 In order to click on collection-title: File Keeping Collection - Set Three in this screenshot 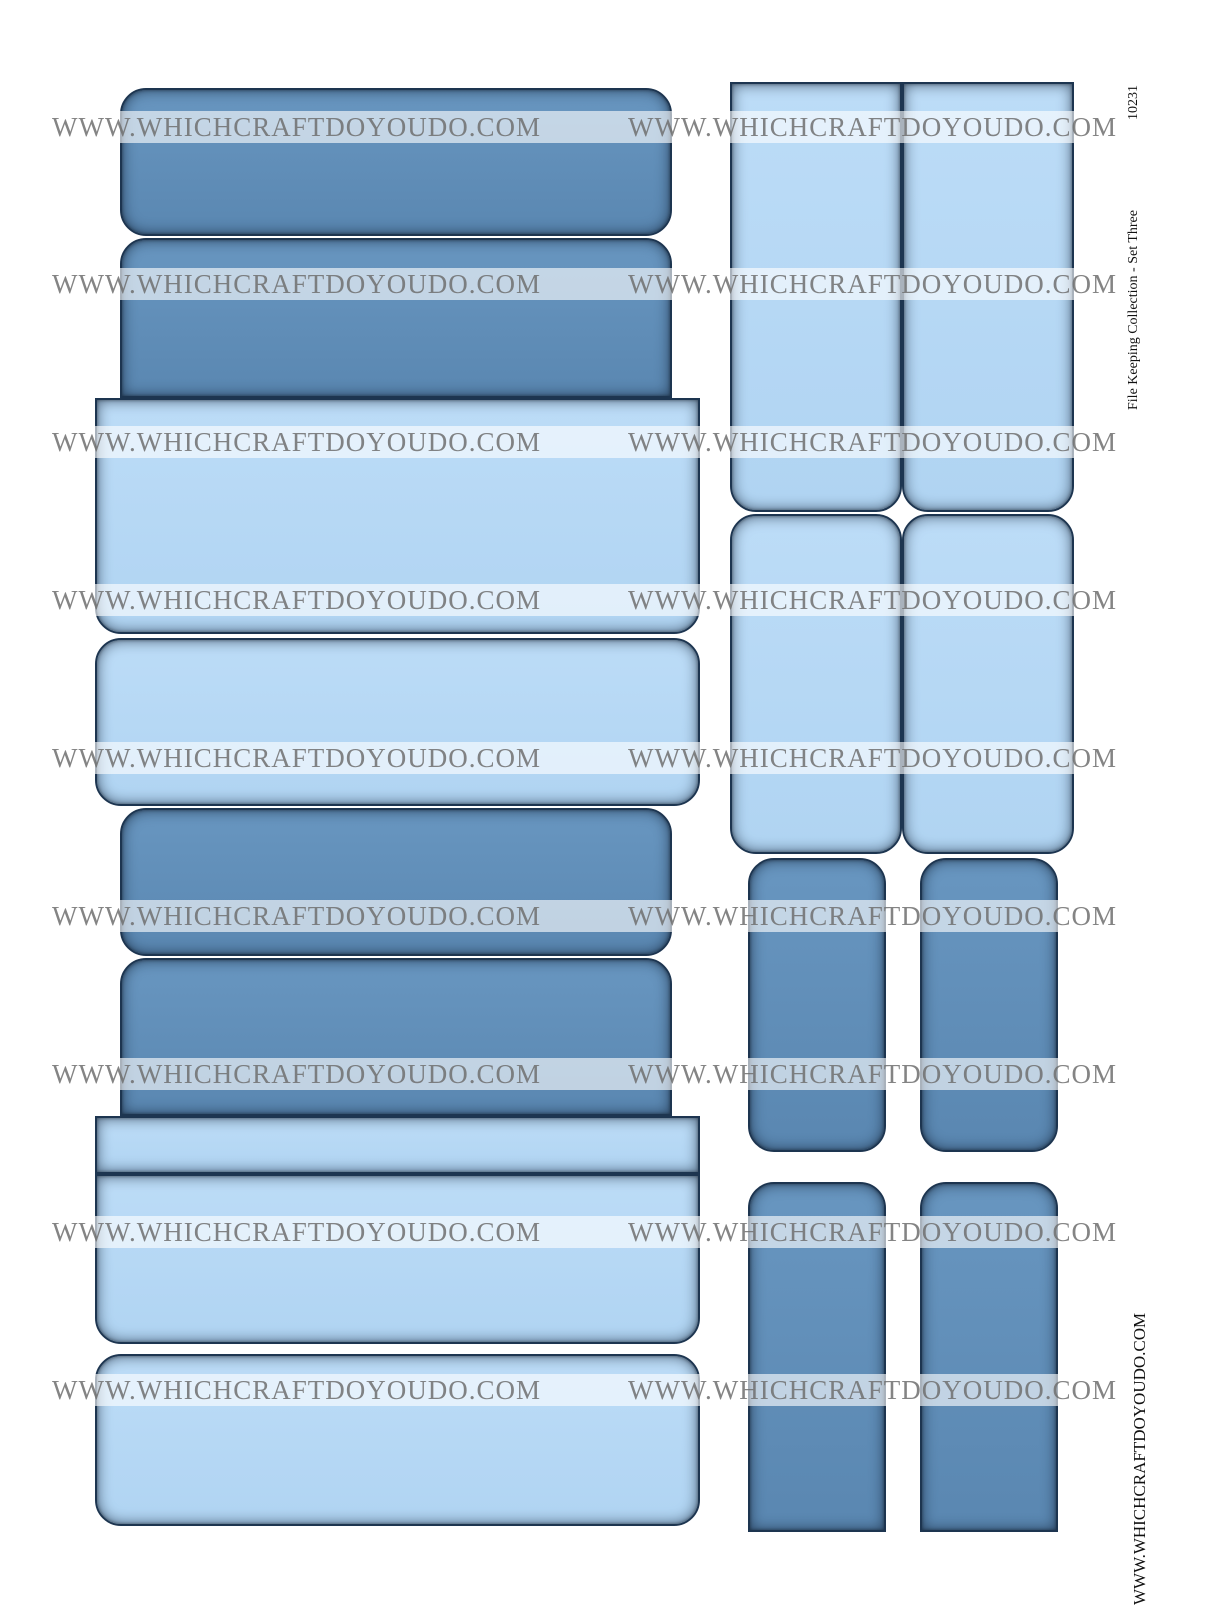, I will do `click(1133, 310)`.